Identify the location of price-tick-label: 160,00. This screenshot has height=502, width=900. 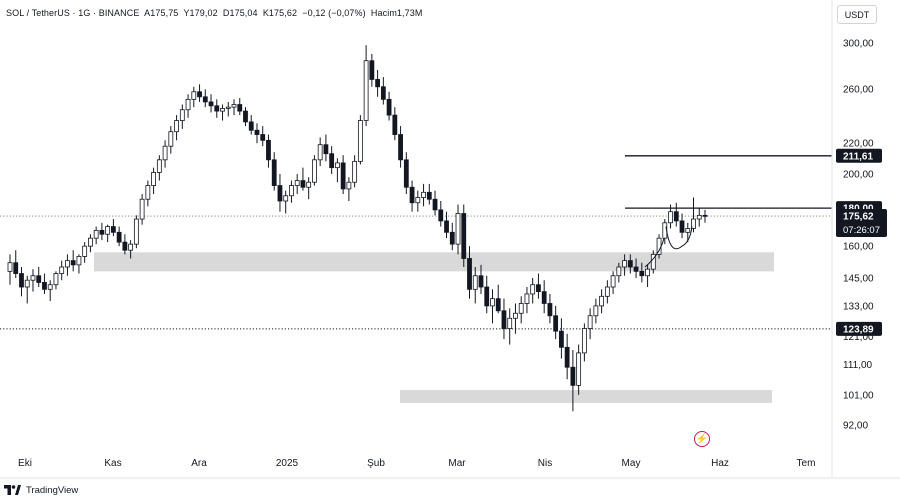
(858, 247).